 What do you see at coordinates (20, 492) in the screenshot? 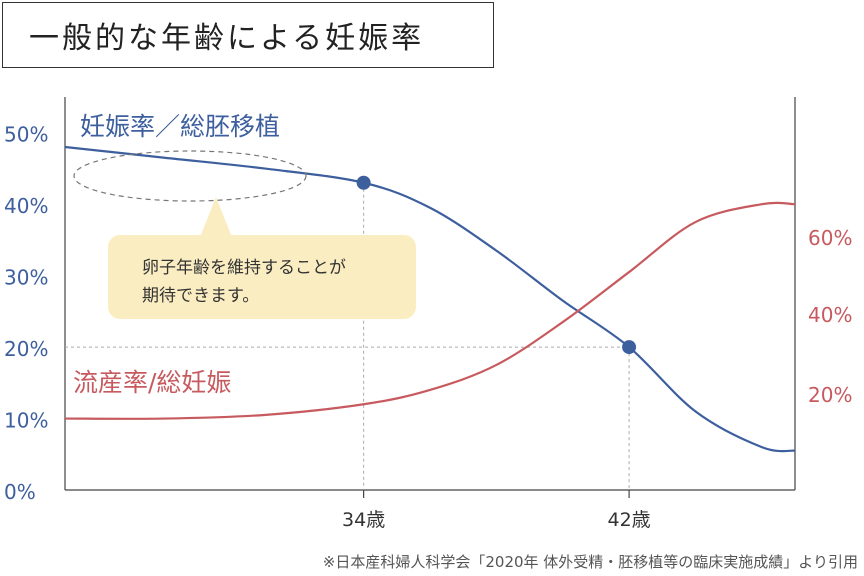
I see `y-left-tick-label: 0%` at bounding box center [20, 492].